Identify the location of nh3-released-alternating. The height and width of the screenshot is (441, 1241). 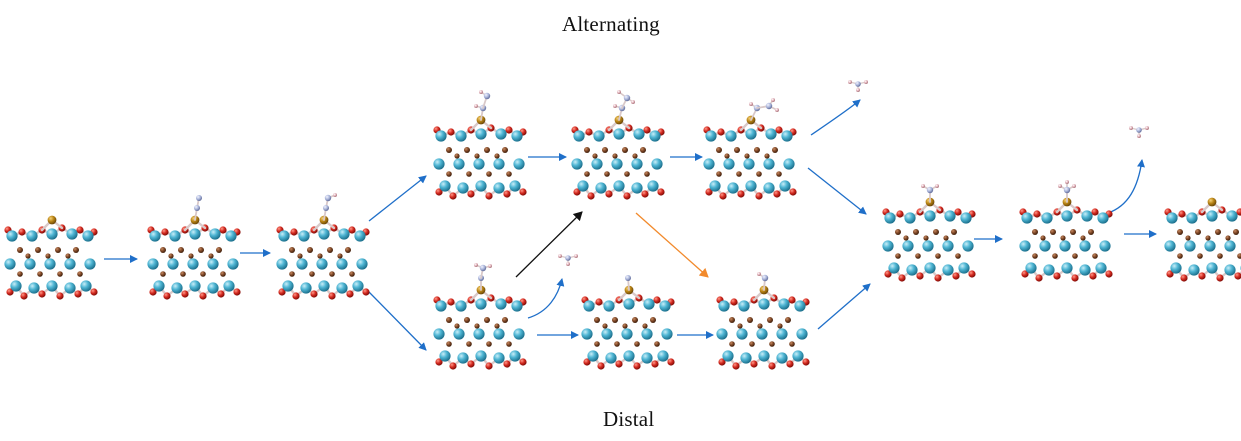
(858, 86).